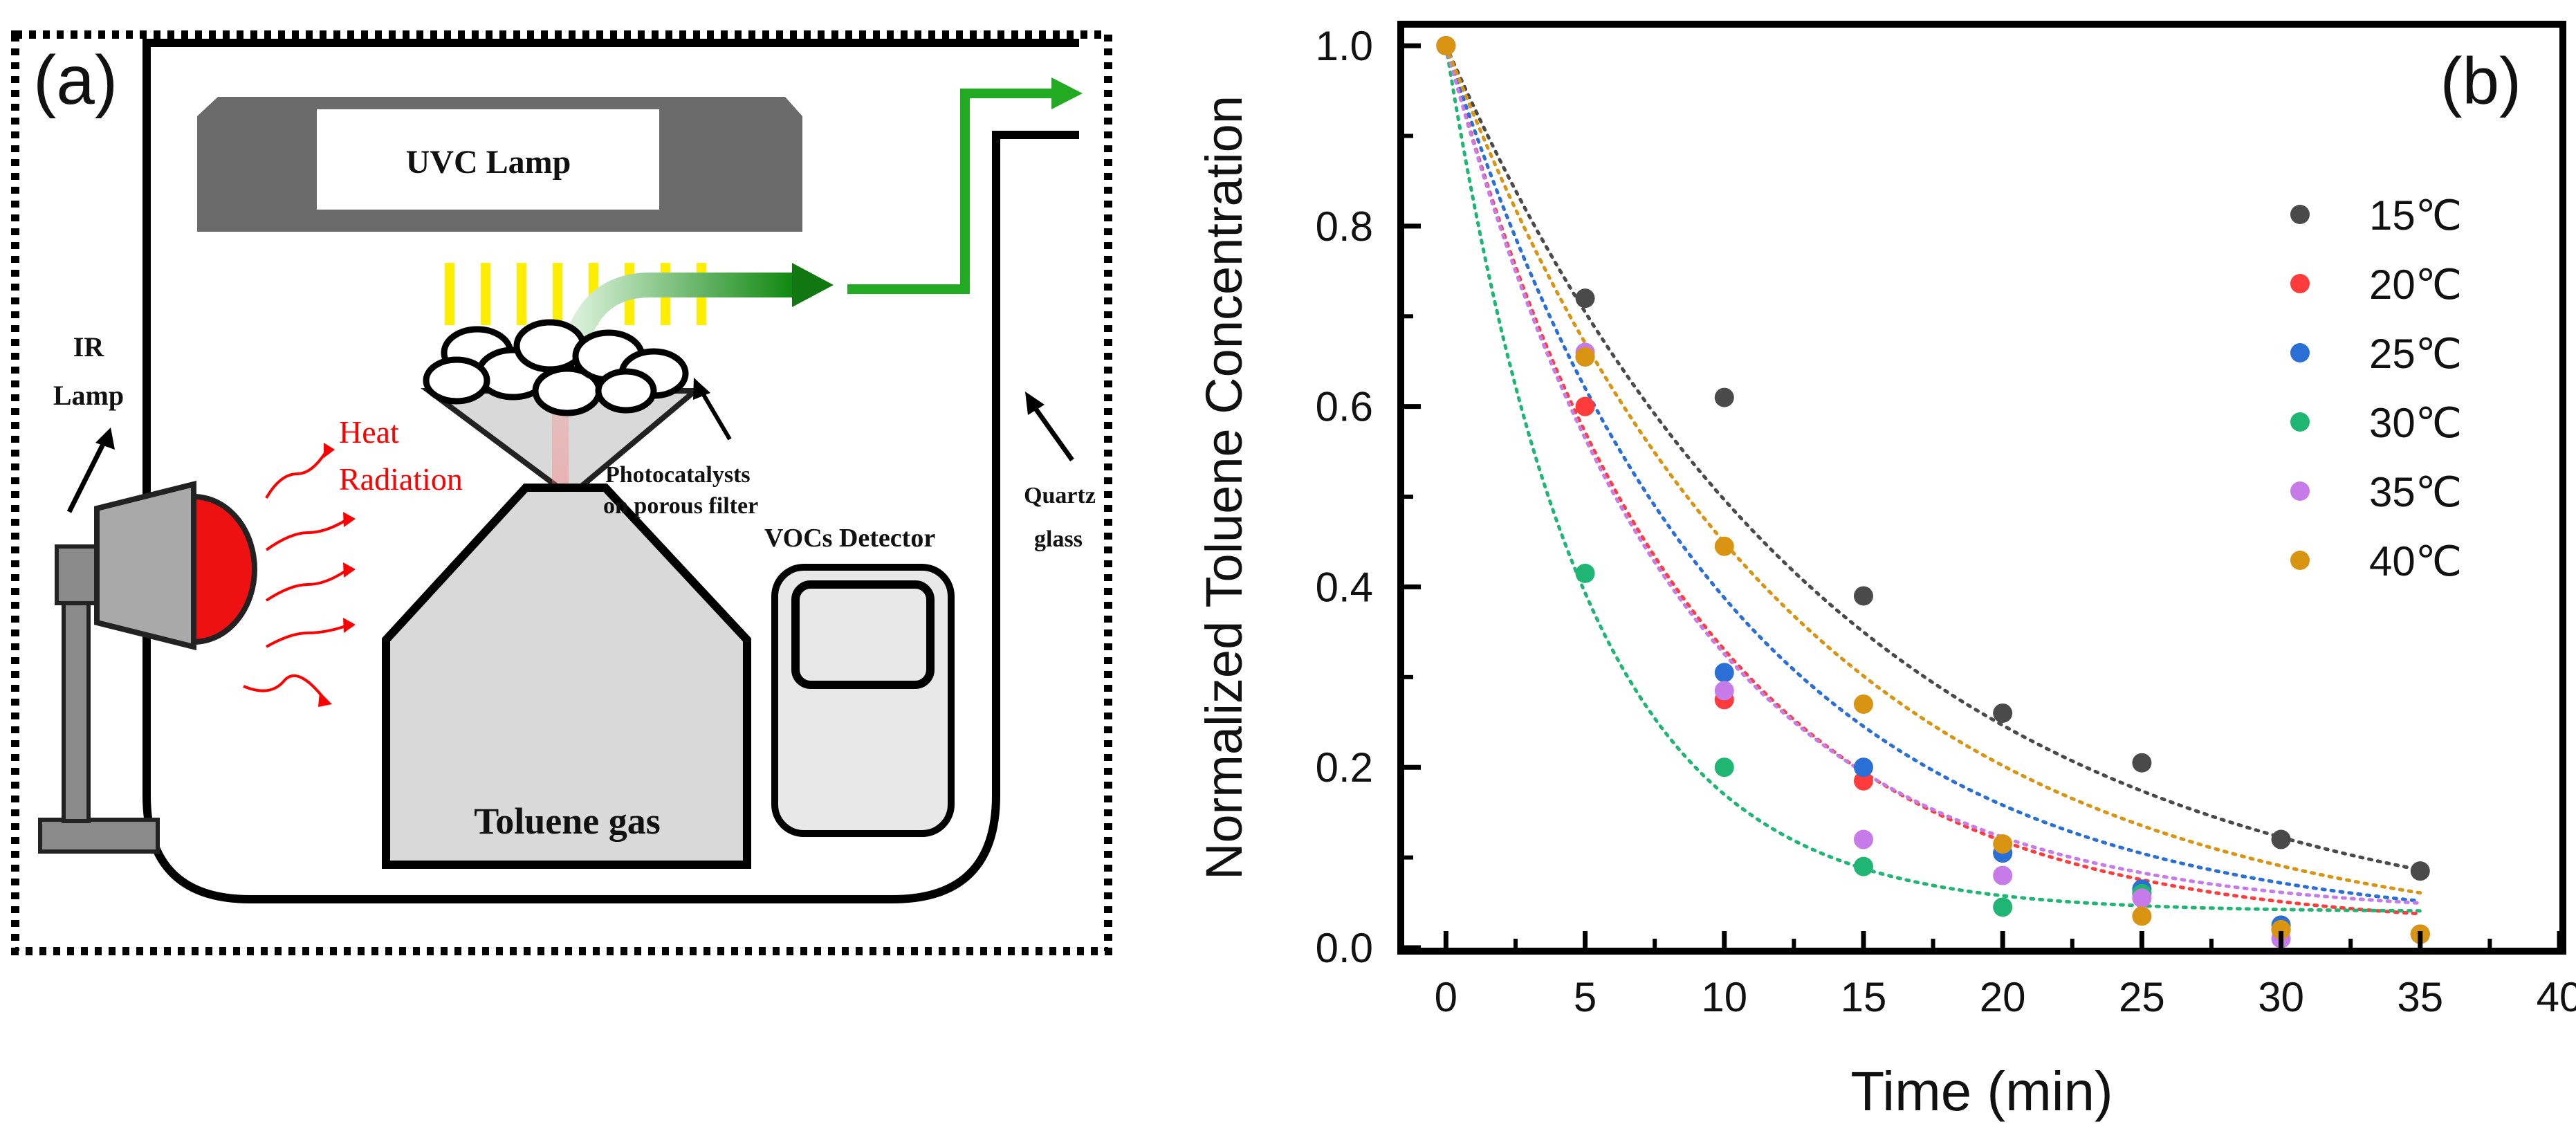 The height and width of the screenshot is (1140, 2576). What do you see at coordinates (75, 80) in the screenshot?
I see `panel-a-label: (a)` at bounding box center [75, 80].